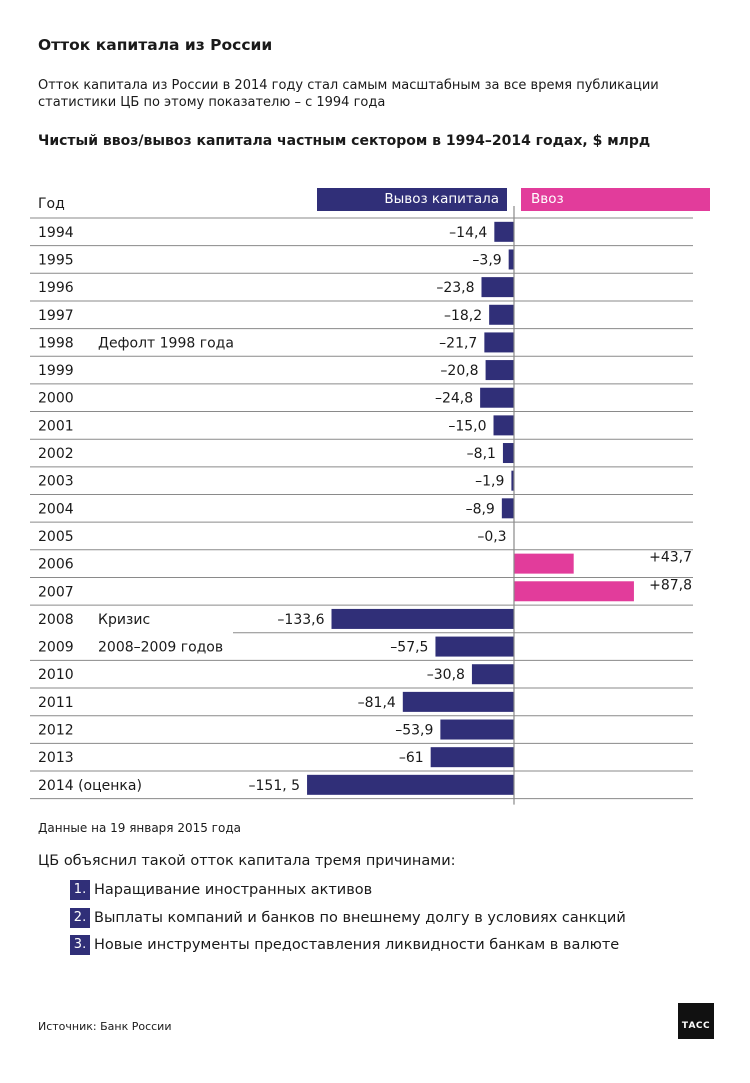 Image resolution: width=750 pixels, height=1083 pixels. I want to click on category-label: 1994, so click(56, 233).